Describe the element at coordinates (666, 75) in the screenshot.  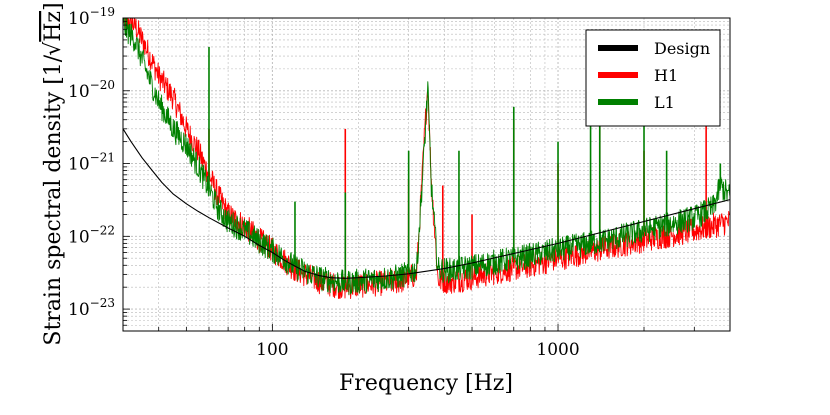
I see `legend-label-h1: H1` at that location.